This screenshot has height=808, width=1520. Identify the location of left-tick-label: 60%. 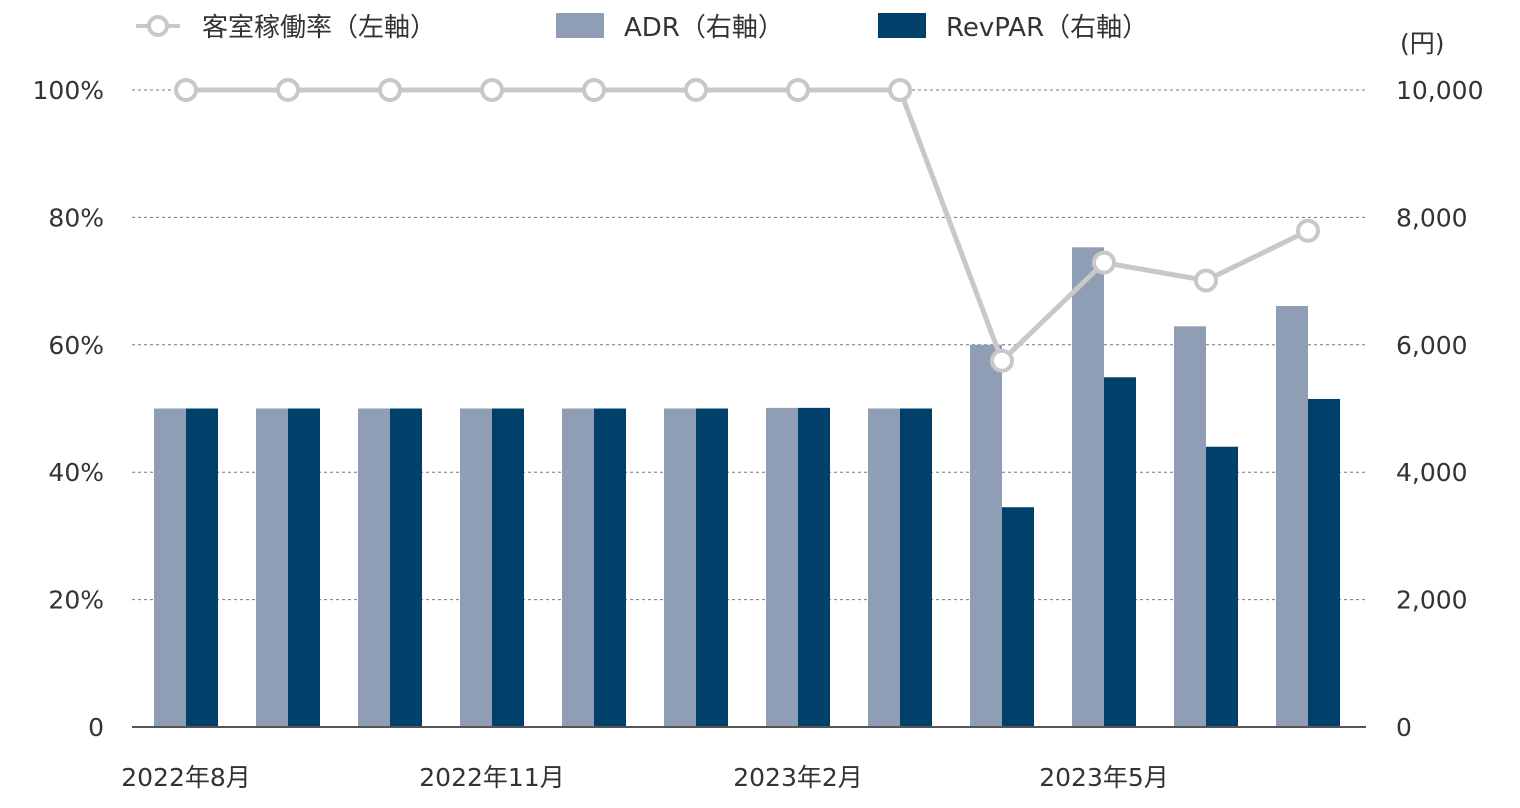
(76, 345).